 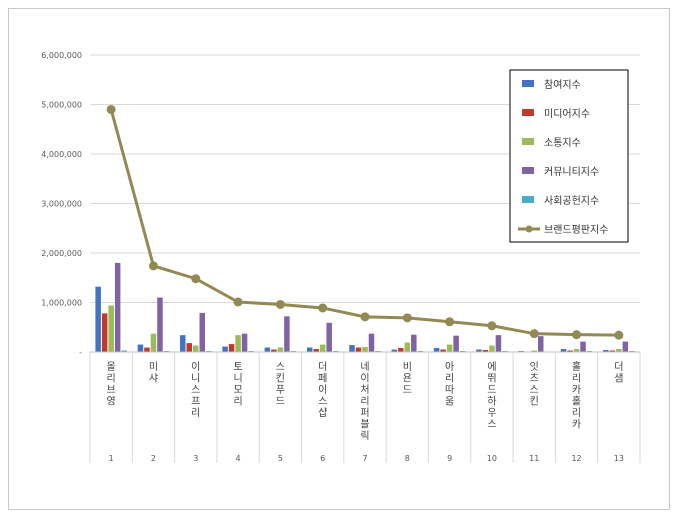 I want to click on category-index: 1, so click(x=111, y=458).